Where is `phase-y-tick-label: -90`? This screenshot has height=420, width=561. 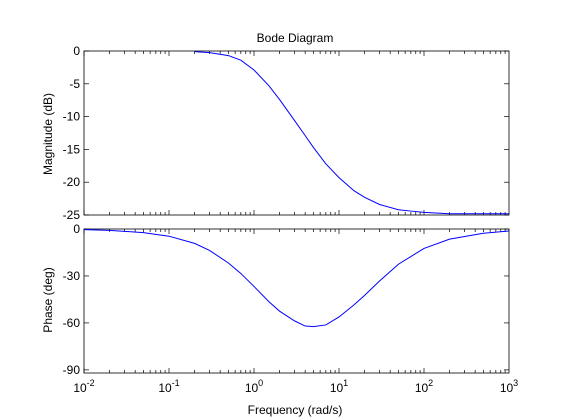
phase-y-tick-label: -90 is located at coordinates (72, 370).